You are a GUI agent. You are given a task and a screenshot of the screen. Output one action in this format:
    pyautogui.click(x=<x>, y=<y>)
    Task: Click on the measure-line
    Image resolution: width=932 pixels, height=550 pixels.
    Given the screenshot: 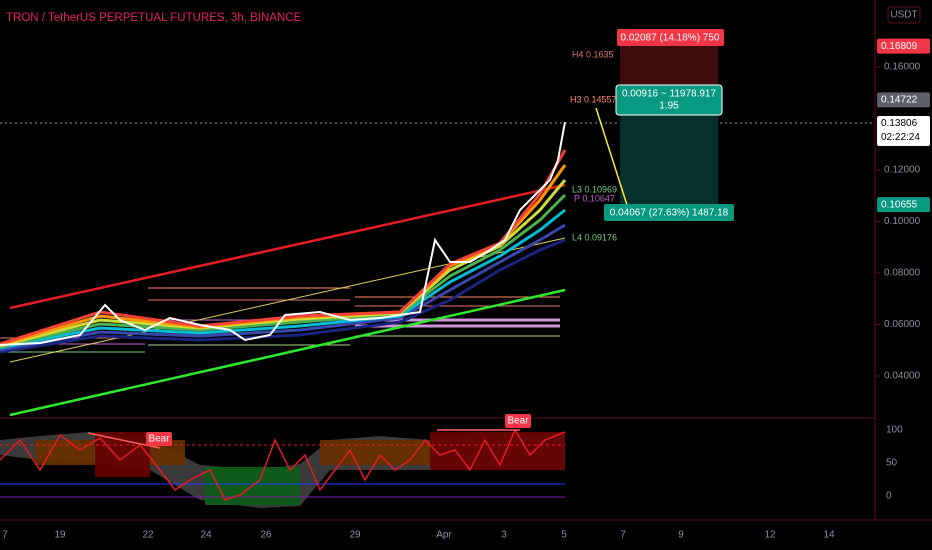 What is the action you would take?
    pyautogui.click(x=611, y=156)
    